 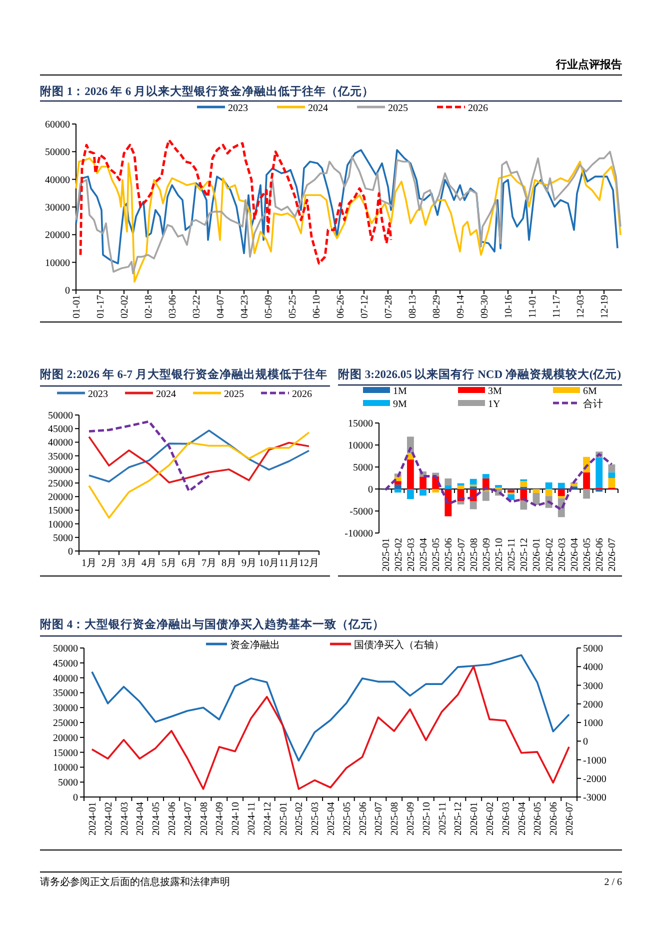 I want to click on x-tick-label: 2025-07, so click(x=462, y=555).